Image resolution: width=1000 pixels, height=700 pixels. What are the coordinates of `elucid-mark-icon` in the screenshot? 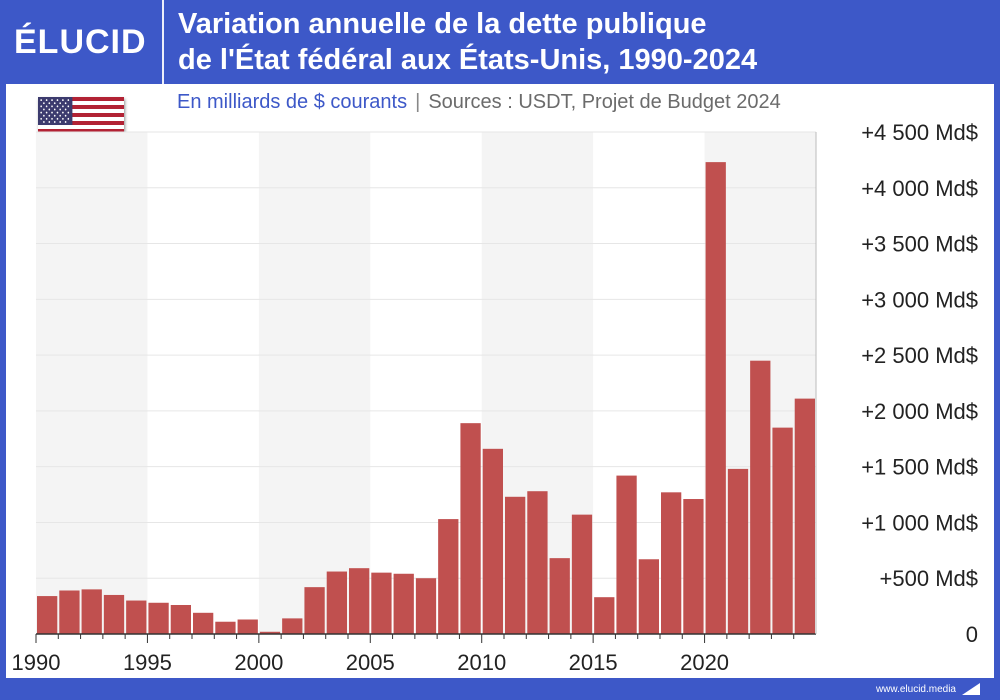 It's located at (971, 689).